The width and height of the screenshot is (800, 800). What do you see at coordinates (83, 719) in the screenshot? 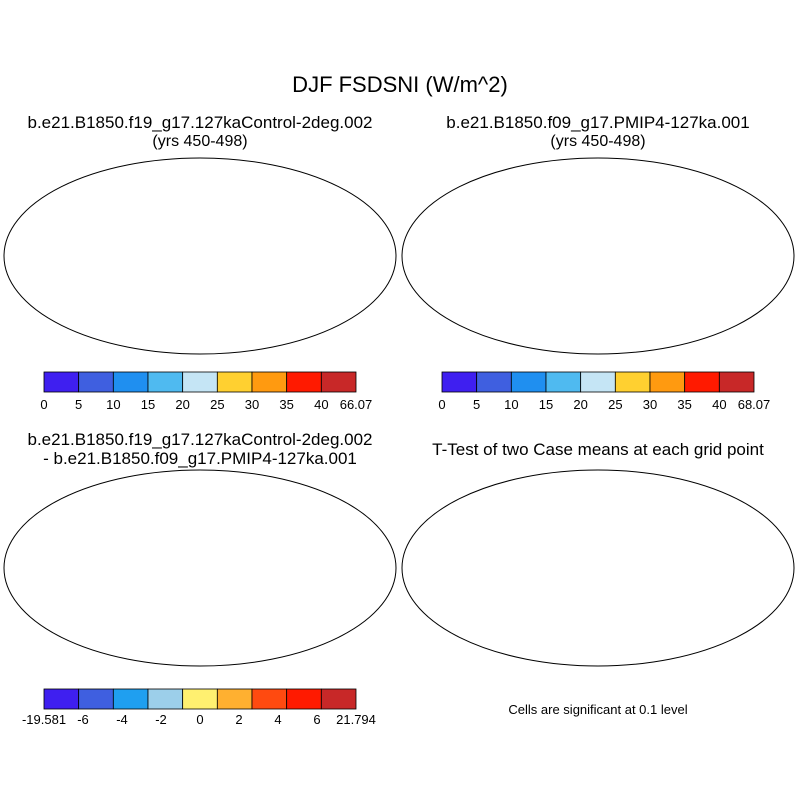
I see `colorbar-tick-label: -6` at bounding box center [83, 719].